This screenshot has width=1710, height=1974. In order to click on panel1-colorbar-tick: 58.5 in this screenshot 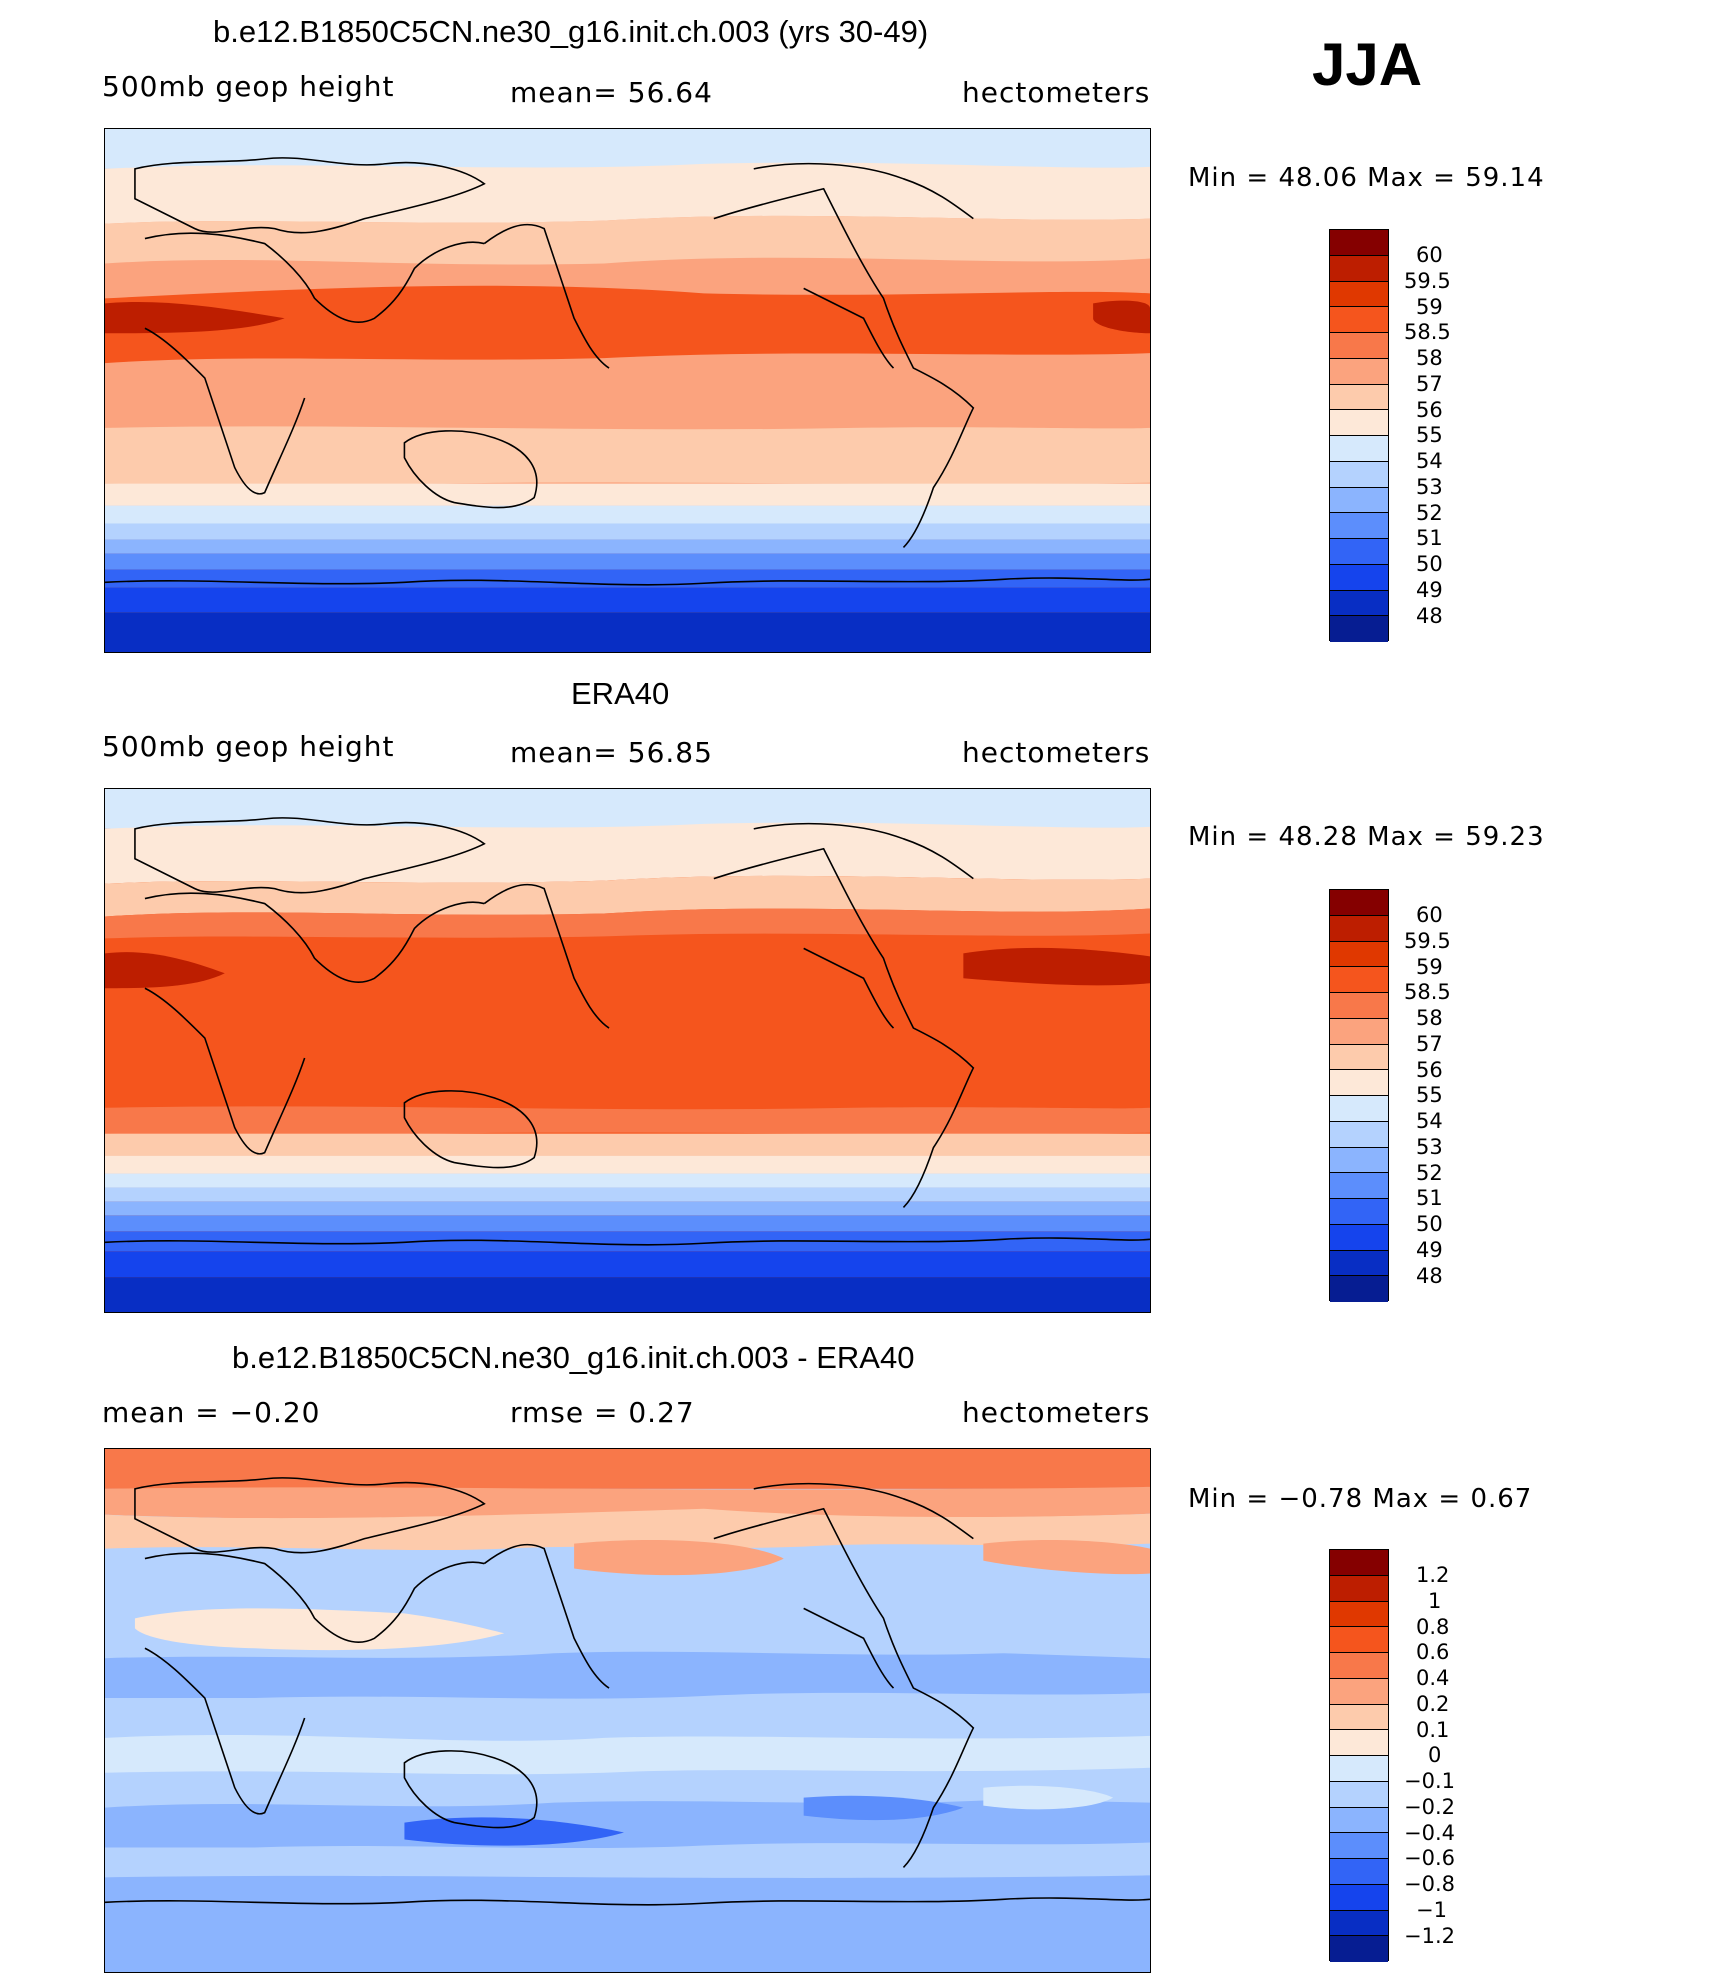, I will do `click(1427, 332)`.